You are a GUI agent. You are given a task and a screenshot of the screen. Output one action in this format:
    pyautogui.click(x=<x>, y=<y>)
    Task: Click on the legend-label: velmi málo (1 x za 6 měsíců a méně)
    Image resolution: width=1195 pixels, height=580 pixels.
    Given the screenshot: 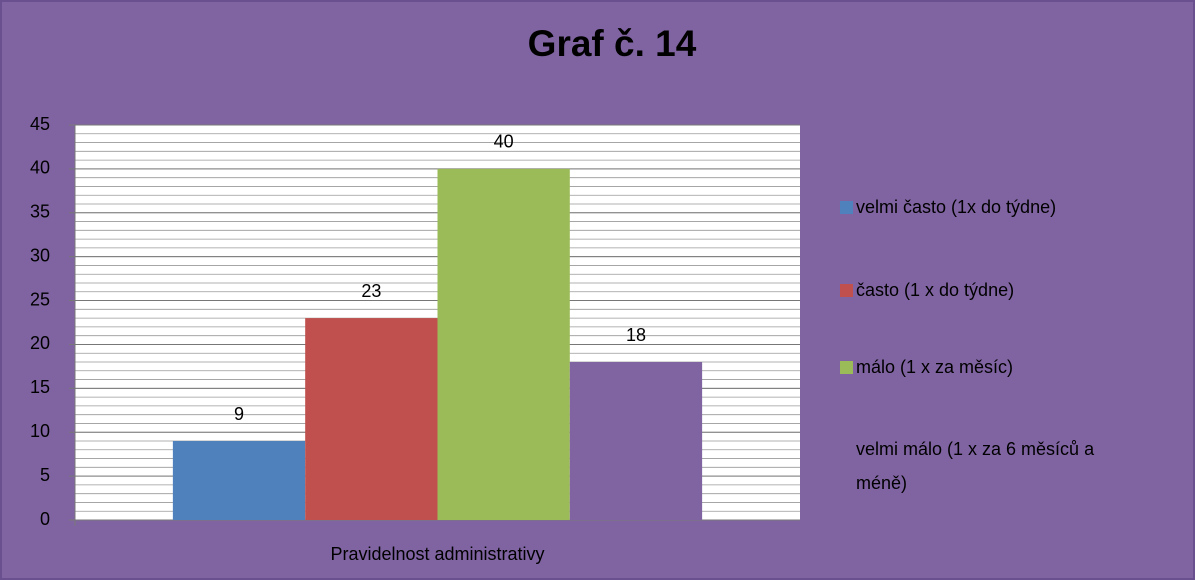 What is the action you would take?
    pyautogui.click(x=975, y=466)
    